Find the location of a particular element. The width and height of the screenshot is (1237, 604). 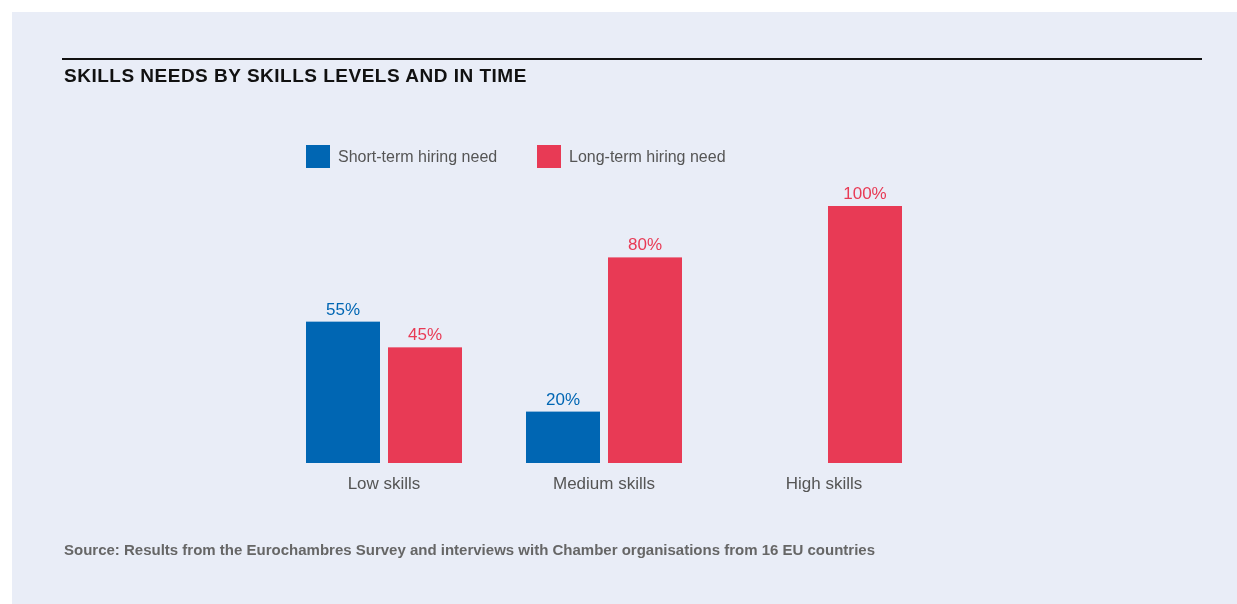

legend-label: Long-term hiring need is located at coordinates (647, 156).